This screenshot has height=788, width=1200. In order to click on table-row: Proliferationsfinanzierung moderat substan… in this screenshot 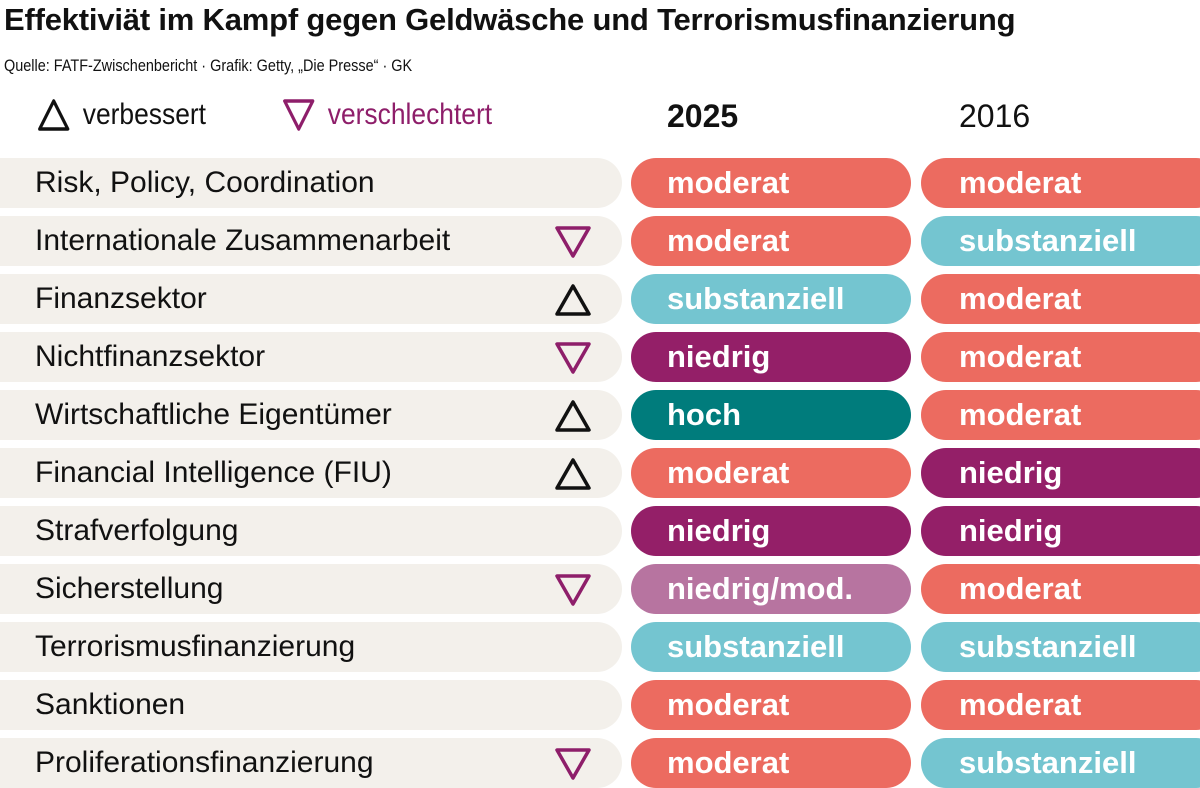, I will do `click(600, 763)`.